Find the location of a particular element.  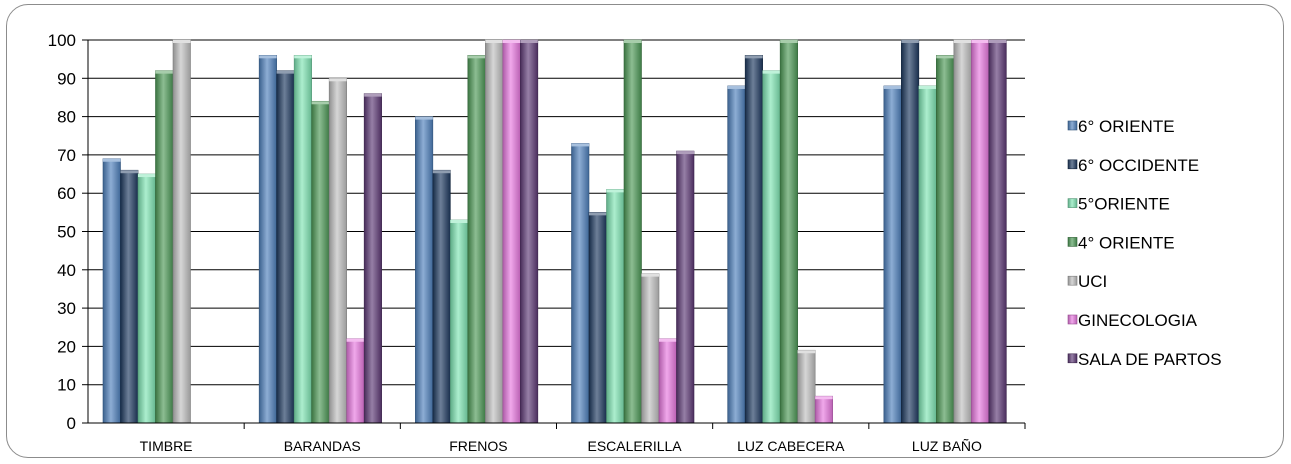

y-tick-label: 0 is located at coordinates (71, 423).